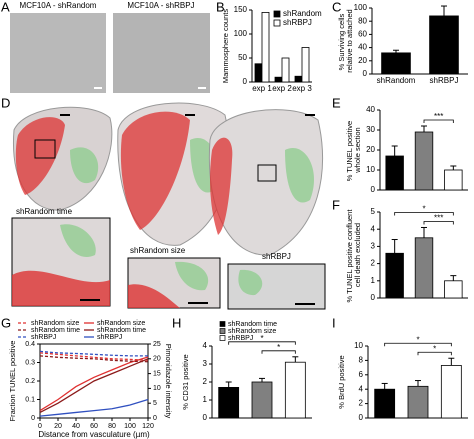  Describe the element at coordinates (157, 373) in the screenshot. I see `y2-tick-label: 15` at that location.